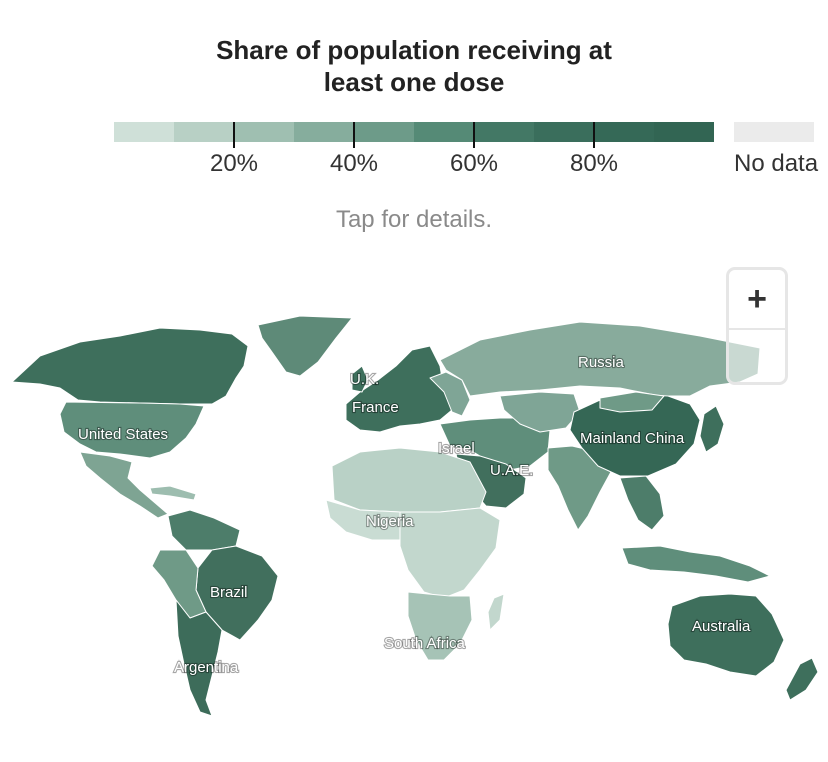 The image size is (828, 762). I want to click on map-title-line-2: least one dose, so click(414, 82).